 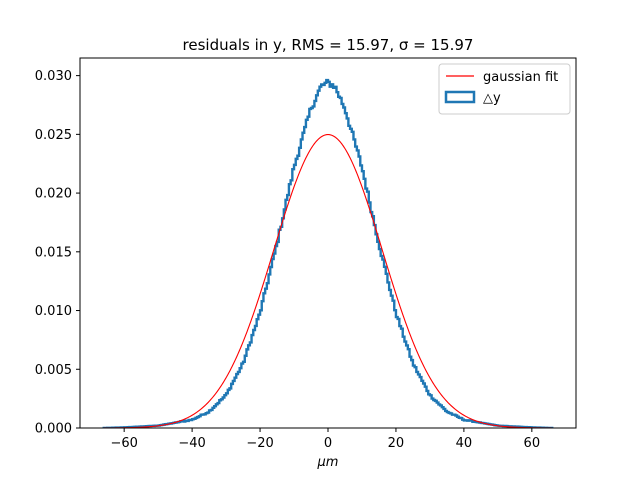 I want to click on legend-label-gaussian-fit: gaussian fit, so click(x=520, y=77).